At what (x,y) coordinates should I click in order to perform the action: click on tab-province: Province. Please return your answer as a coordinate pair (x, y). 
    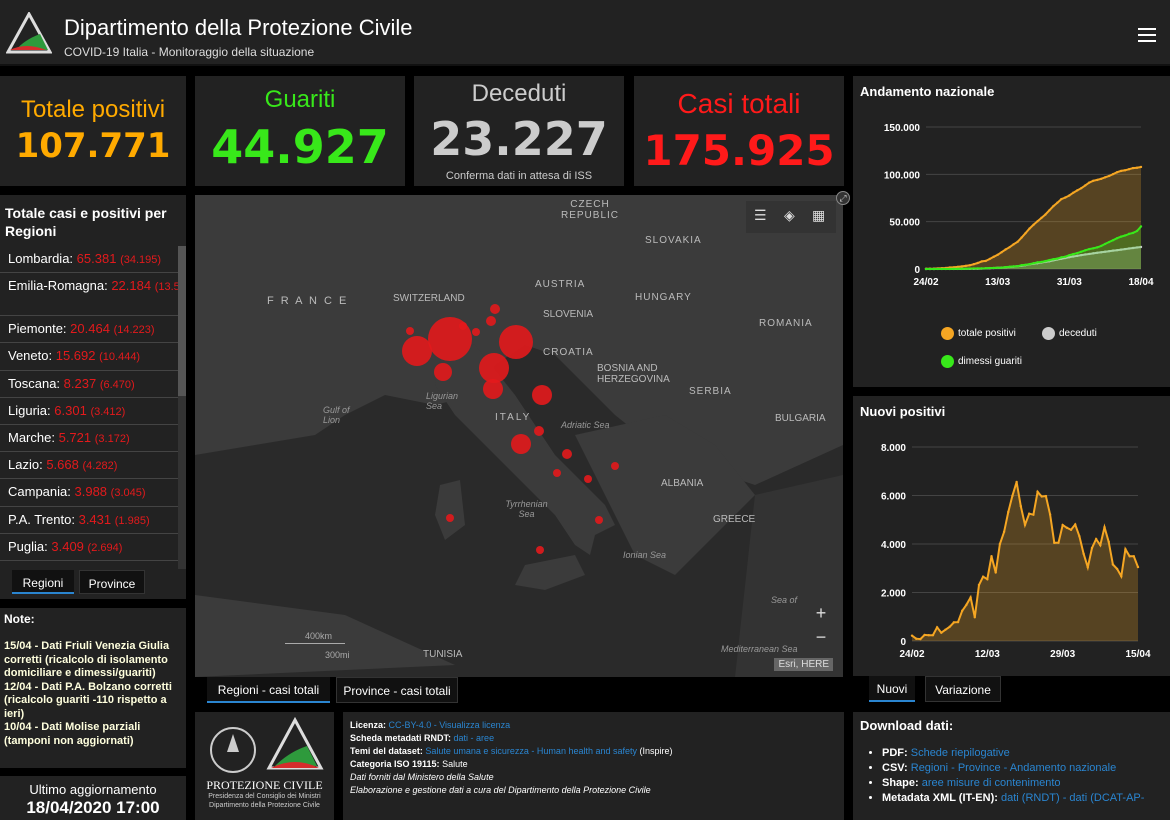
    Looking at the image, I should click on (112, 582).